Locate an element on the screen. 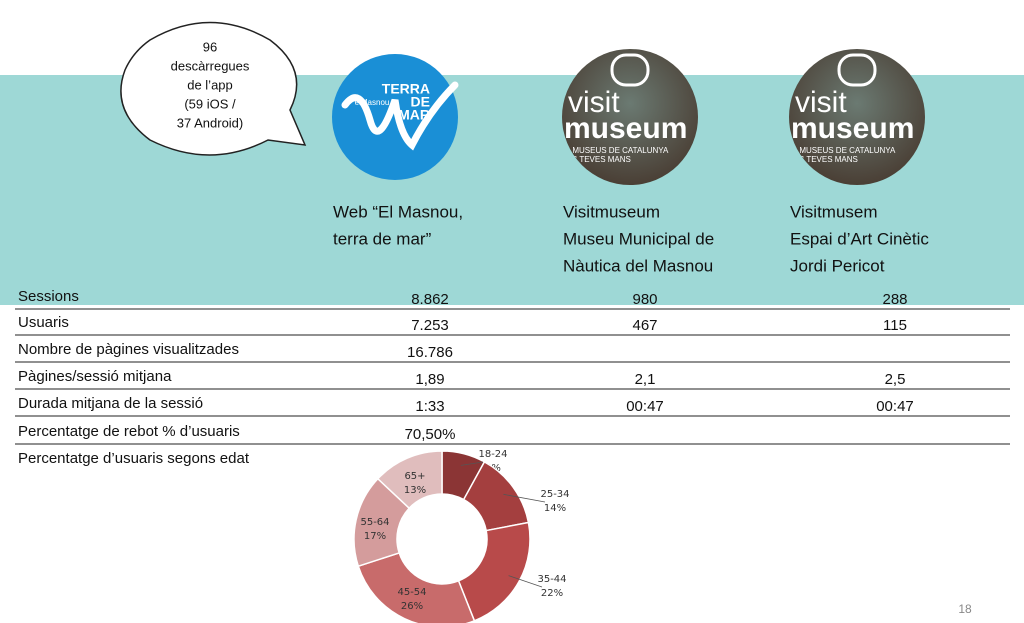  bubble-text: descàrregues is located at coordinates (210, 65).